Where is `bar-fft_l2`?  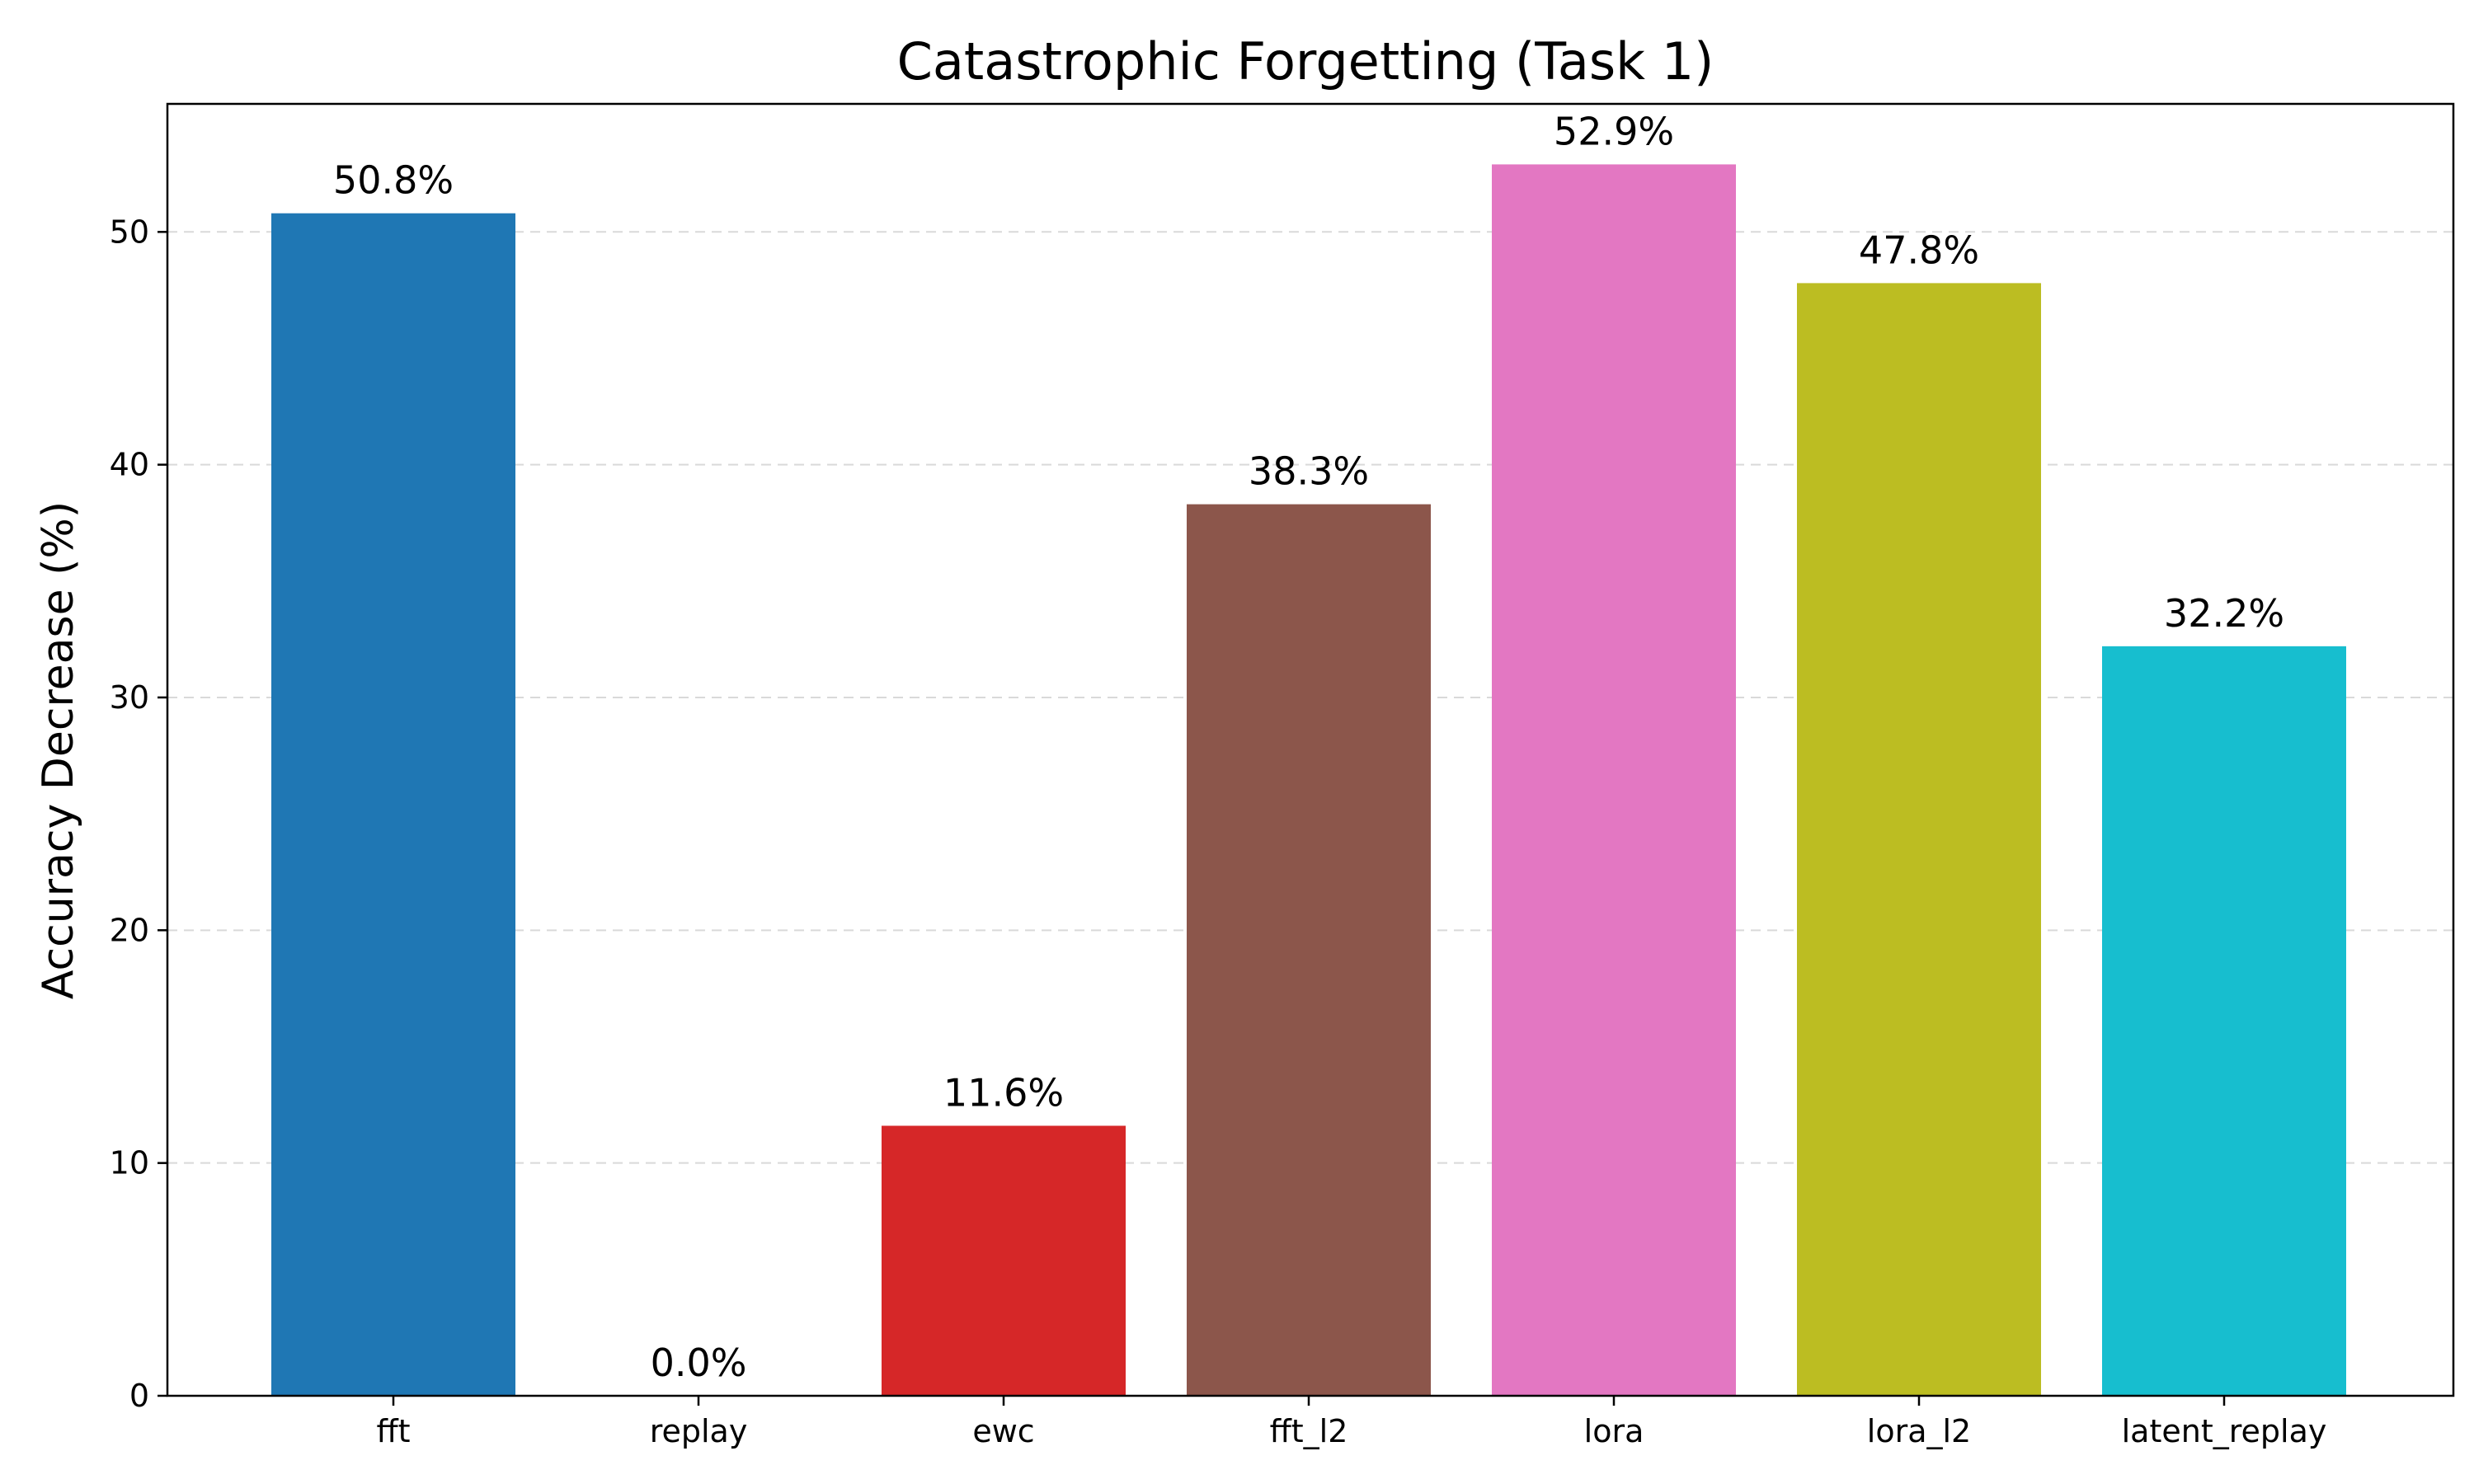 bar-fft_l2 is located at coordinates (1309, 950).